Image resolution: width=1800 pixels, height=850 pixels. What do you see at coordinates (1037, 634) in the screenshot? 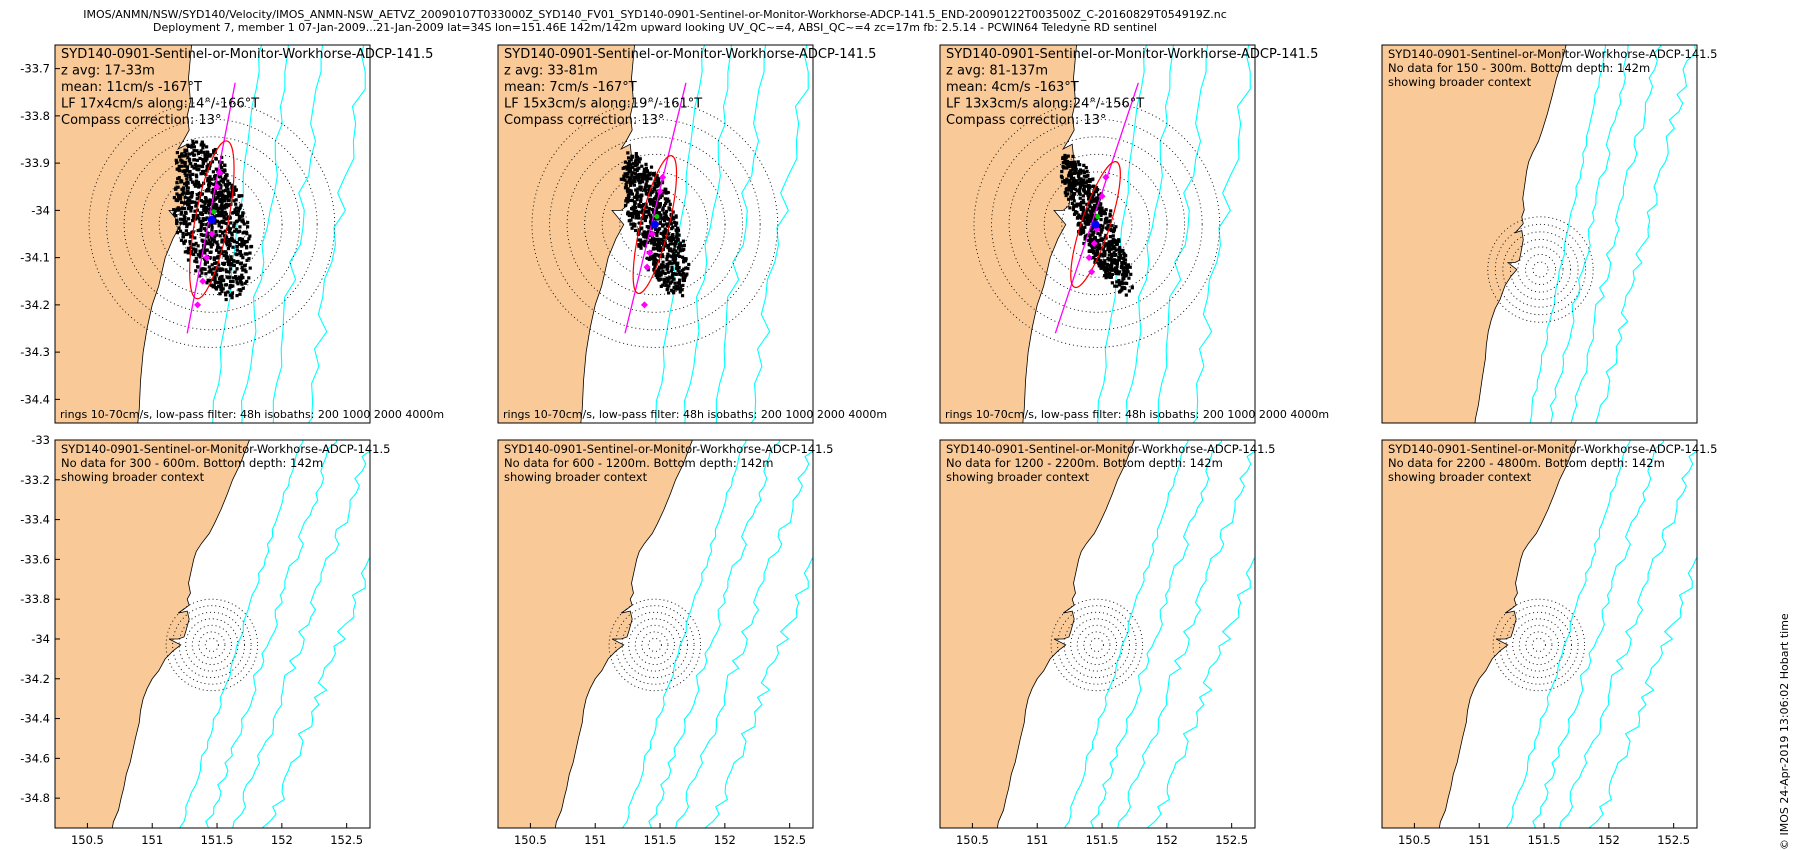
I see `land-mass` at bounding box center [1037, 634].